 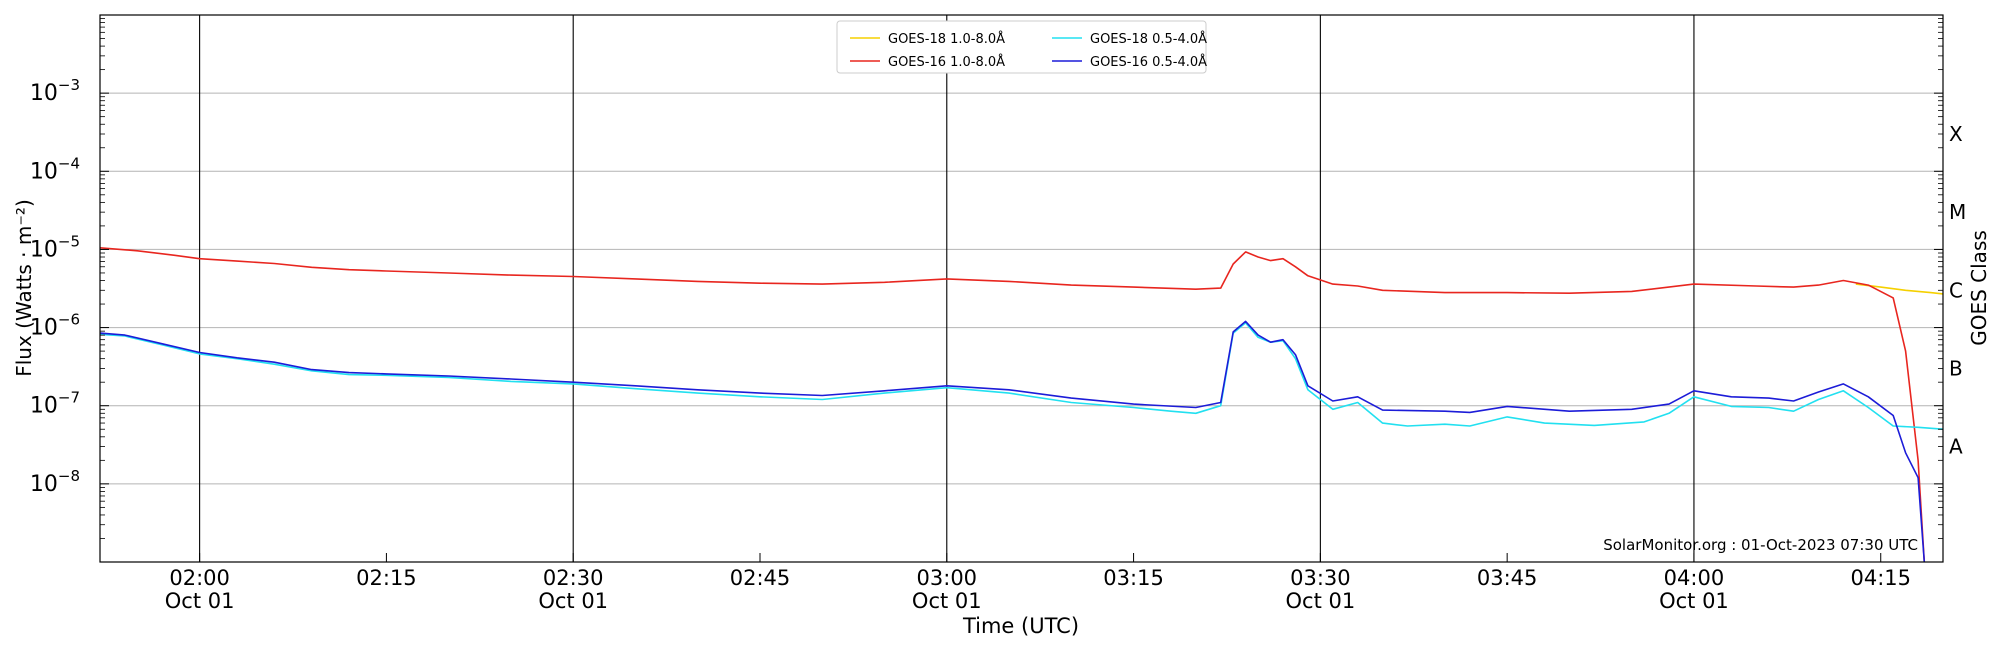 What do you see at coordinates (946, 62) in the screenshot?
I see `legend-label: GOES-16 1.0-8.0Å` at bounding box center [946, 62].